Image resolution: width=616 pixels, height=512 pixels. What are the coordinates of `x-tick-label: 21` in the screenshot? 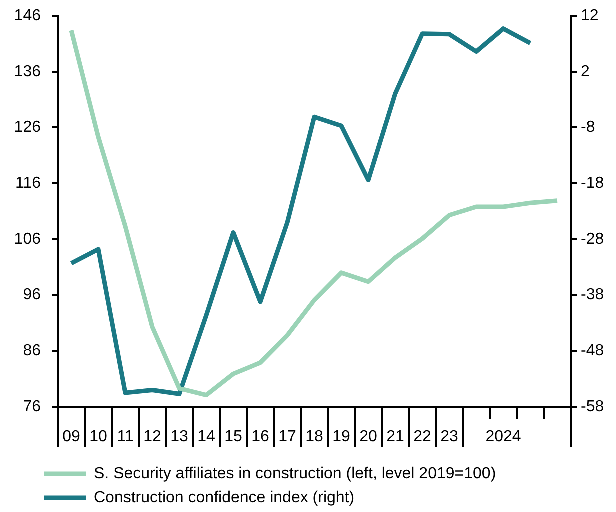 It's located at (395, 437).